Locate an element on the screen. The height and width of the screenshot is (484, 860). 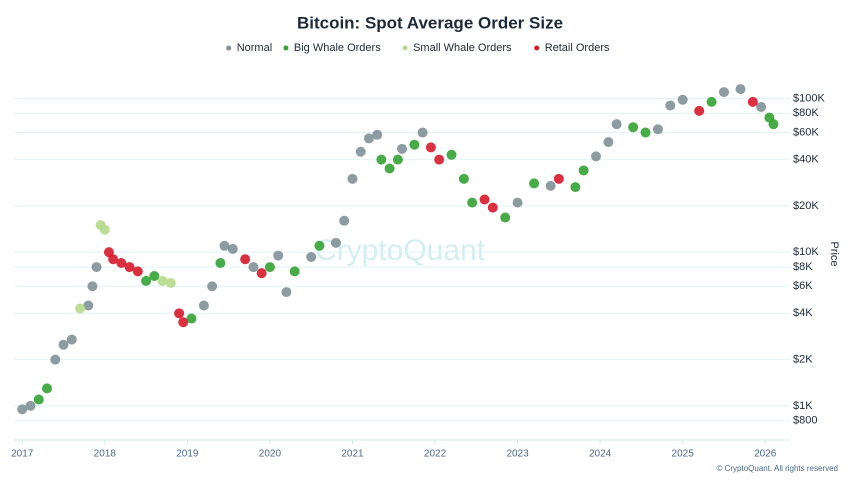
x-tick-label: 2017 is located at coordinates (22, 454).